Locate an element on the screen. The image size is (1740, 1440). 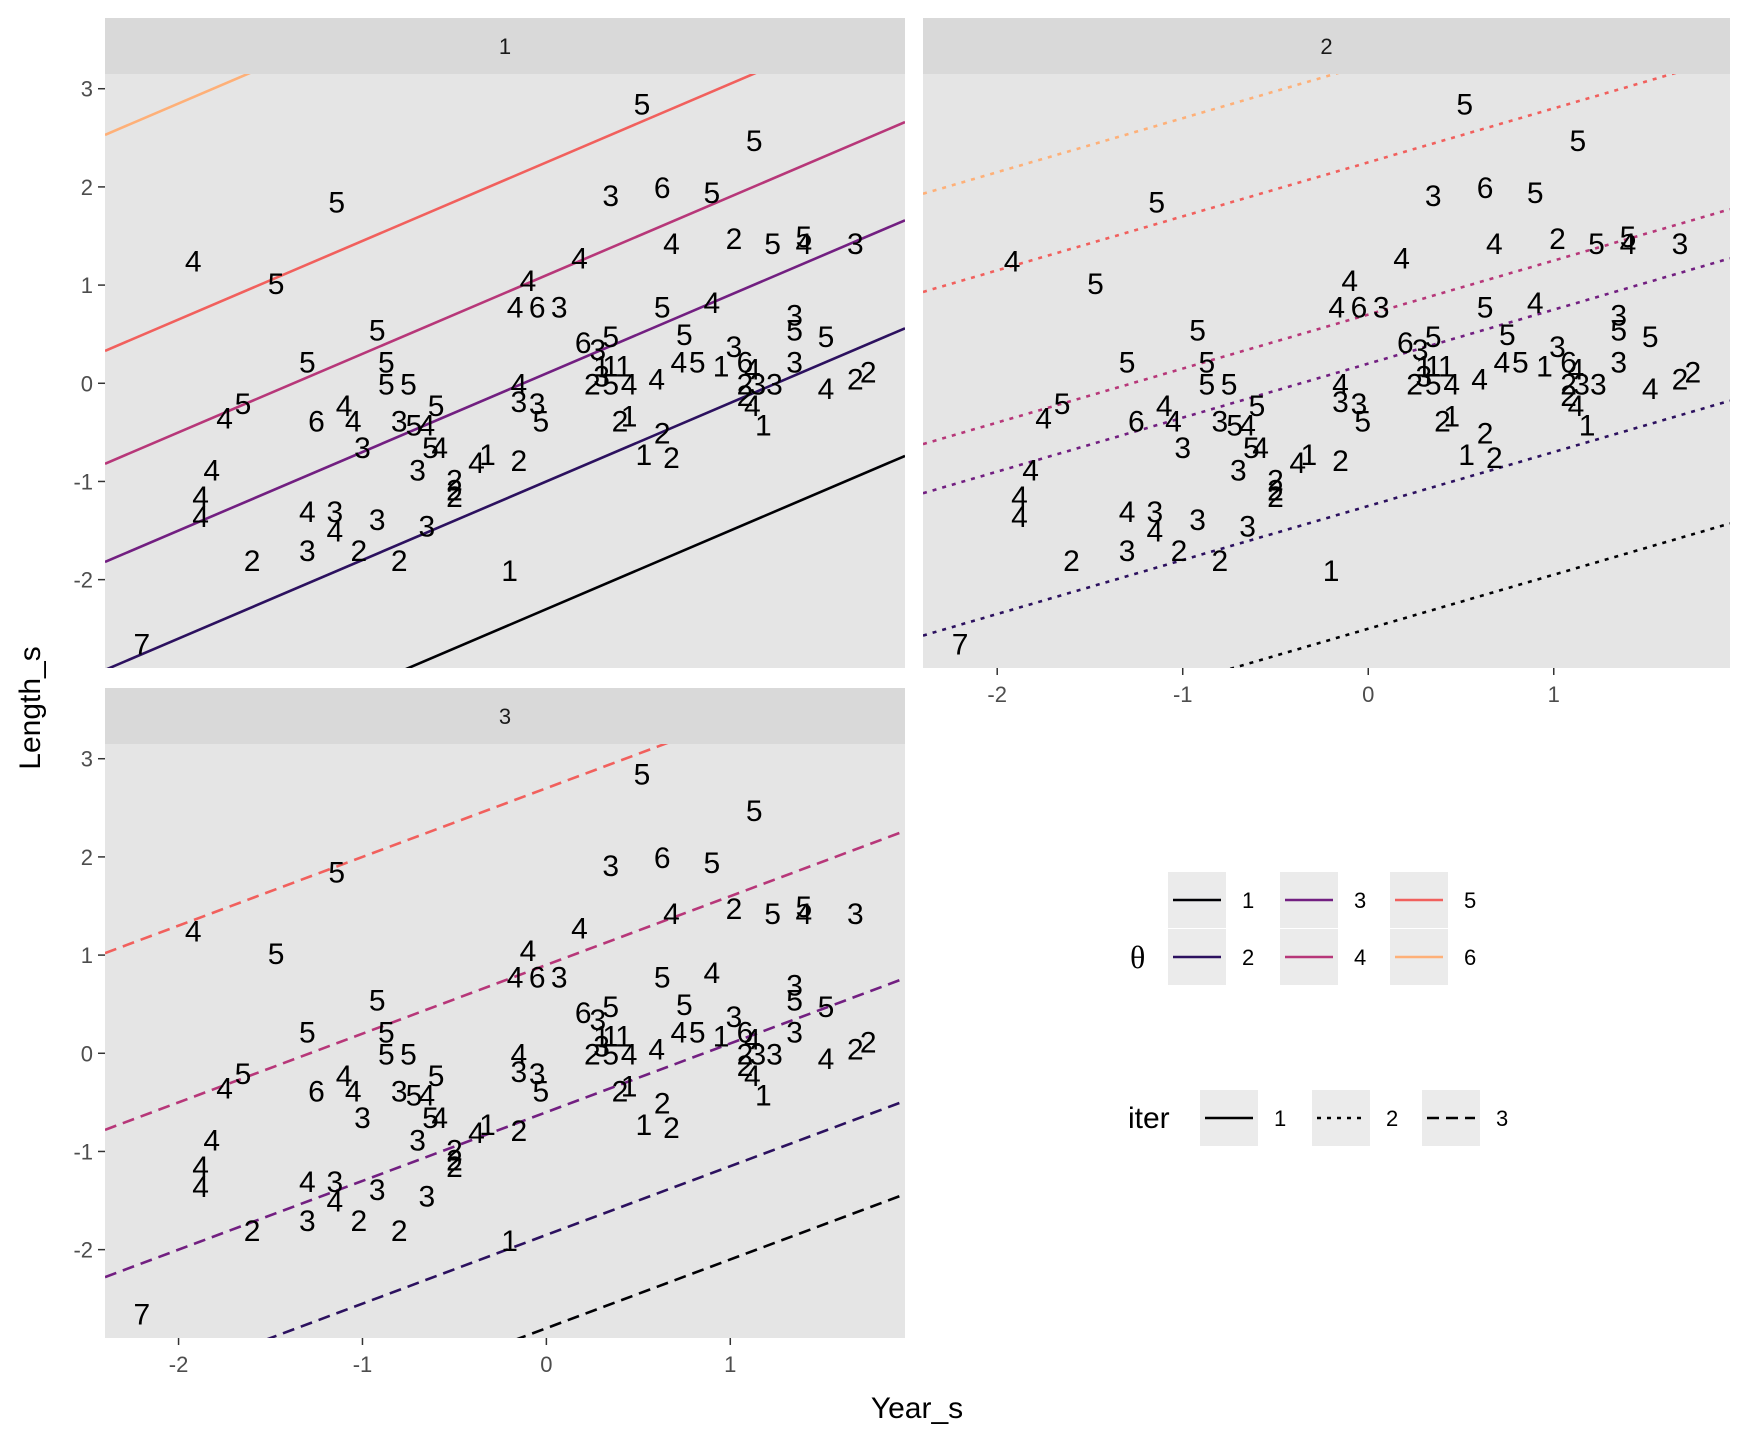
point-label: 7 is located at coordinates (141, 1314).